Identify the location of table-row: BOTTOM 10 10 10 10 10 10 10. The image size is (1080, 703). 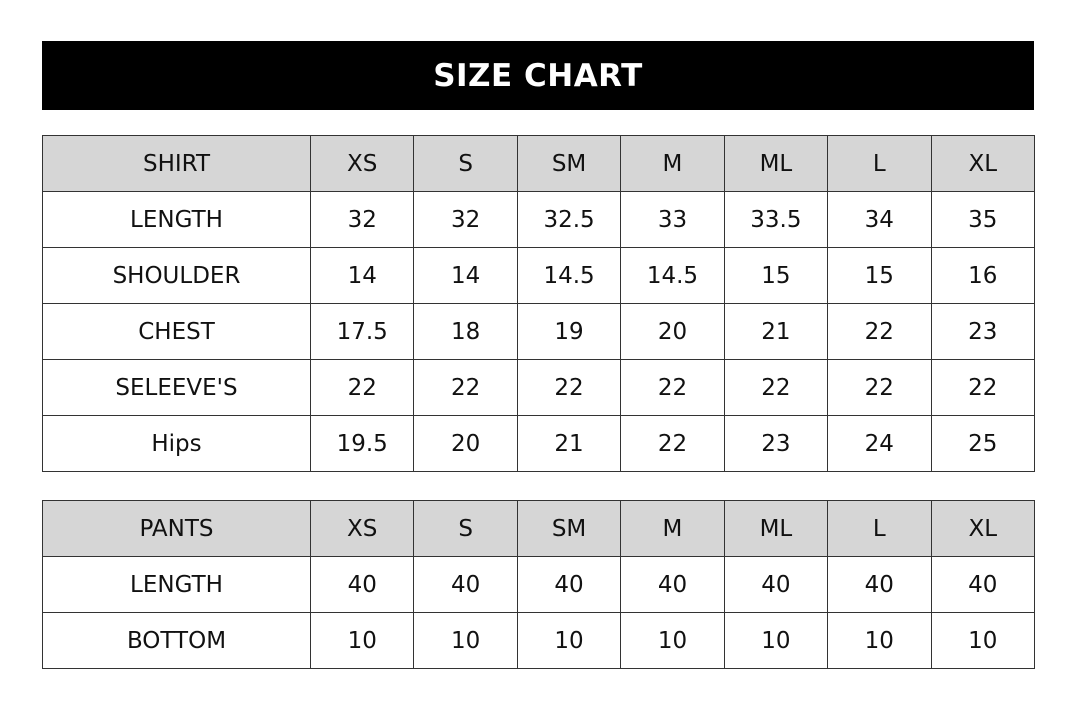
(539, 640).